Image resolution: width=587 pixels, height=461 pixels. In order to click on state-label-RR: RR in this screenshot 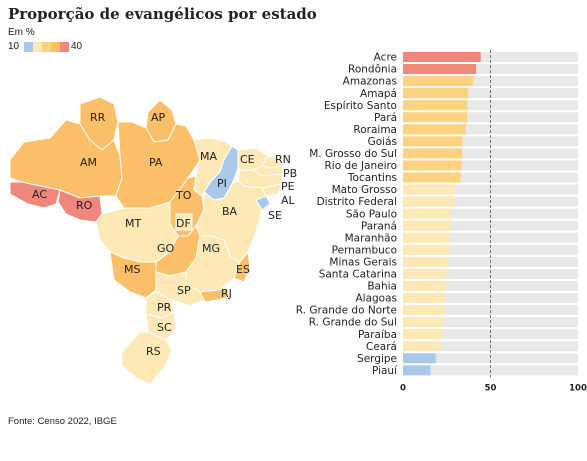, I will do `click(98, 117)`.